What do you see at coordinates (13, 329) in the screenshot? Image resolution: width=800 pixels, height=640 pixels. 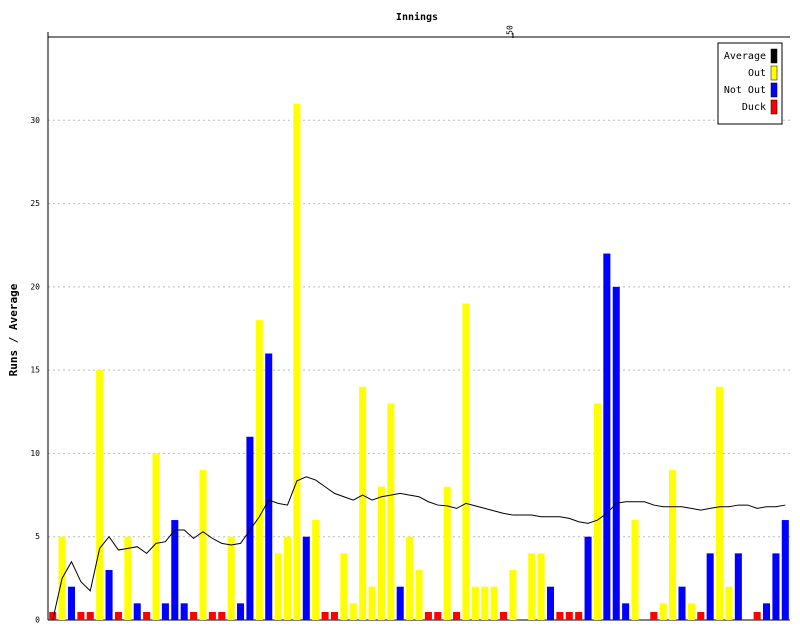 I see `y-axis-title: Runs / Average` at bounding box center [13, 329].